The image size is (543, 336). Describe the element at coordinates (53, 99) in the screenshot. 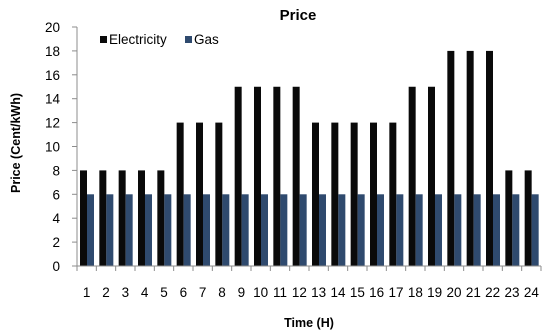

I see `y-tick-label: 14` at that location.